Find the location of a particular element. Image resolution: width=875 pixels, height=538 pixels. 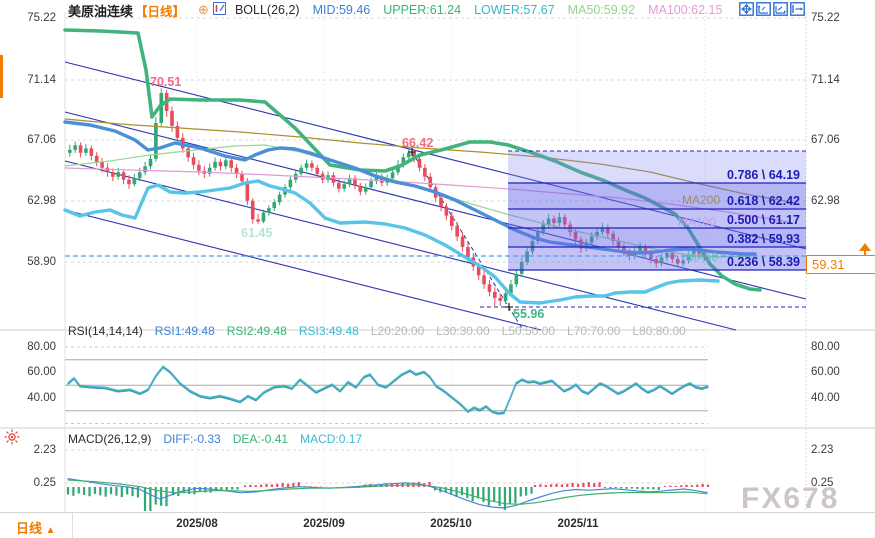

rsi-level-l70: L70:70.00 is located at coordinates (594, 331).